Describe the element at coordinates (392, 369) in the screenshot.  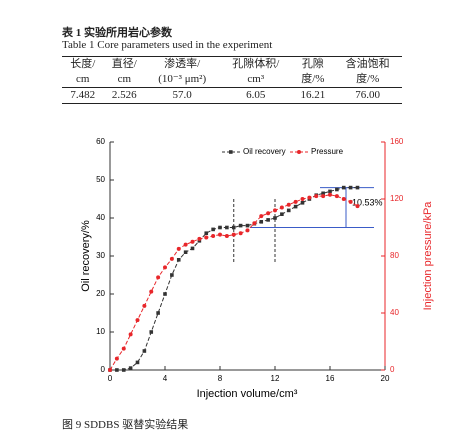
I see `y2-tick-label: 0` at that location.